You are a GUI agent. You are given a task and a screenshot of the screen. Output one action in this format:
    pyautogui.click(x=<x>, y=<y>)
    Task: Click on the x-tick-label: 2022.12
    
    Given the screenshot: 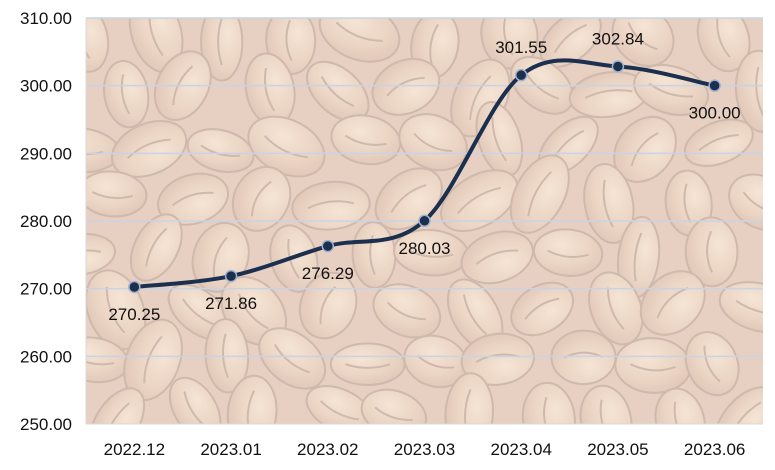 What is the action you would take?
    pyautogui.click(x=134, y=449)
    